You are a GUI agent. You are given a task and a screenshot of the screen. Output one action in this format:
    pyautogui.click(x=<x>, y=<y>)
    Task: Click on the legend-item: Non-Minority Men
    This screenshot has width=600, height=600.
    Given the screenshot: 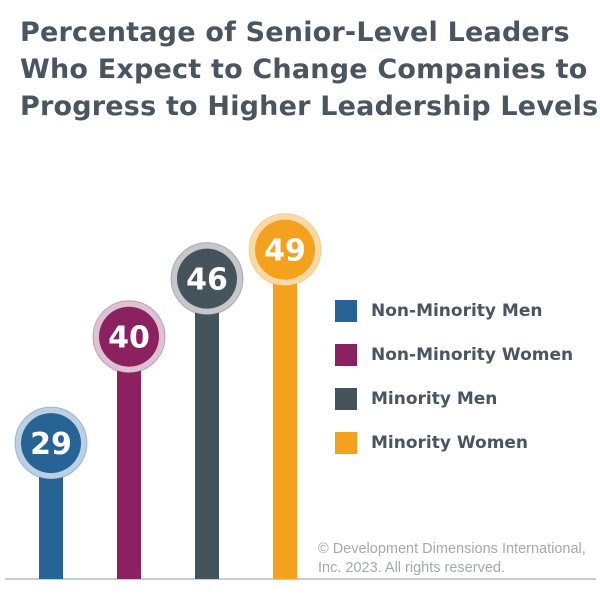 What is the action you would take?
    pyautogui.click(x=465, y=311)
    